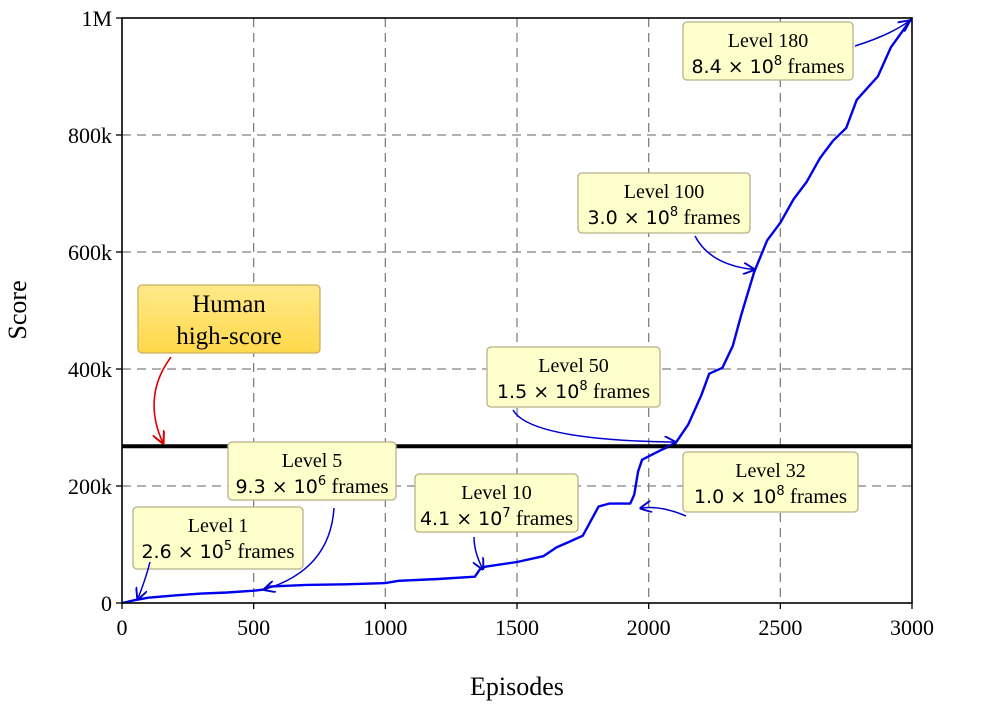 Image resolution: width=1000 pixels, height=705 pixels. I want to click on y-tick-label: 800k, so click(90, 135).